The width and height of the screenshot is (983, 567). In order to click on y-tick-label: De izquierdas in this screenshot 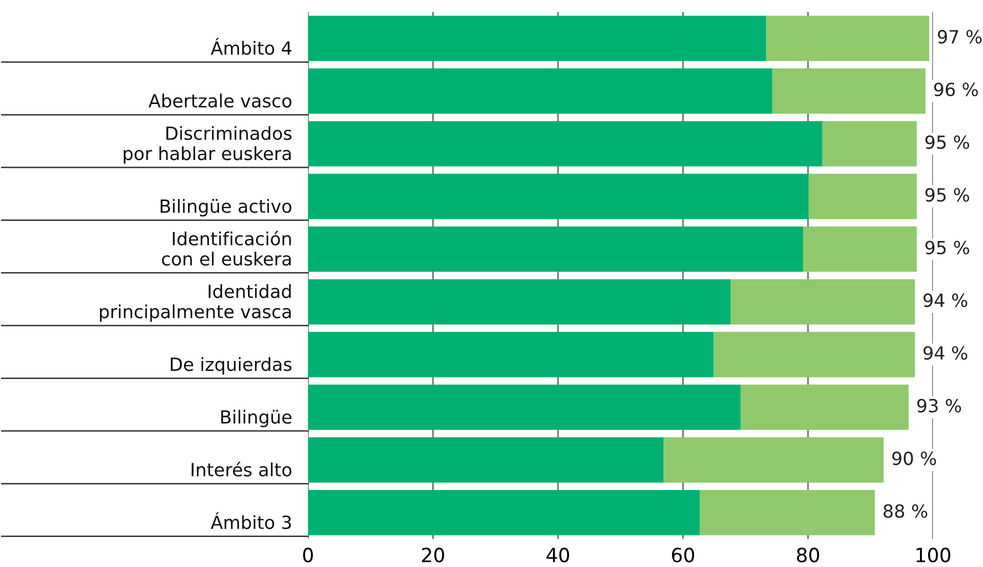, I will do `click(231, 366)`.